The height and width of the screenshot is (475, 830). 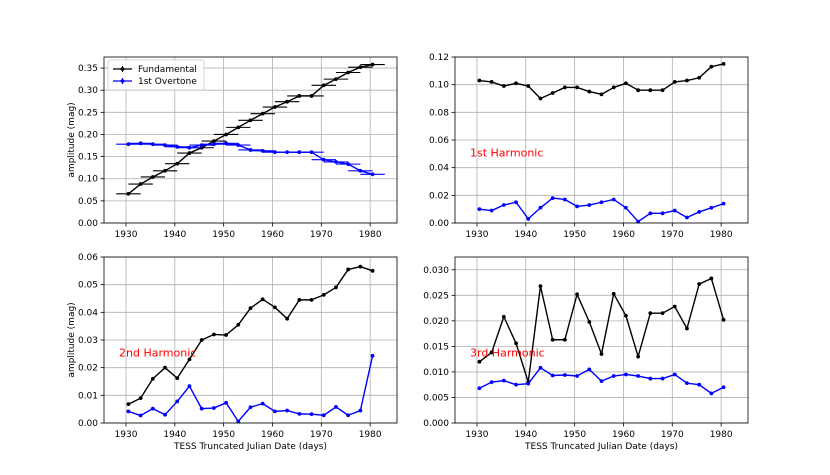 I want to click on y-tick-label: 0.03, so click(x=88, y=341).